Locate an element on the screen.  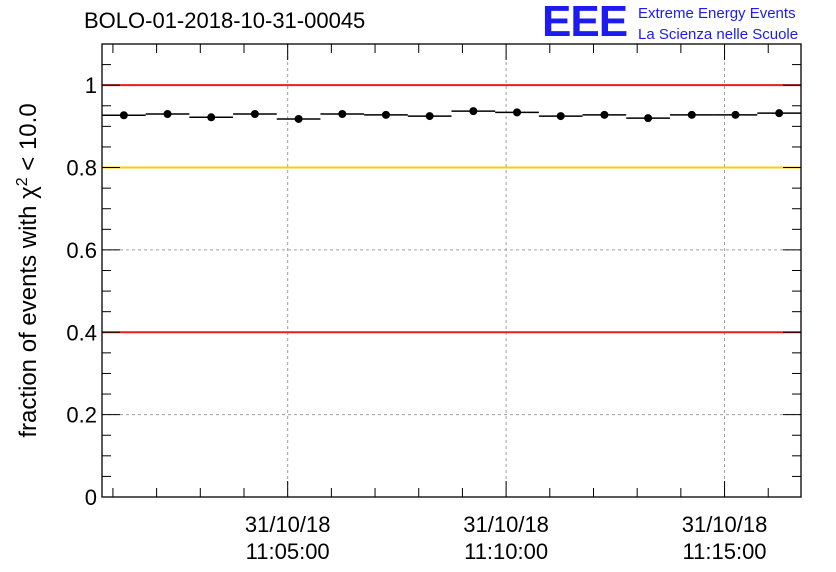
y-tick-label: 0.4 is located at coordinates (81, 332).